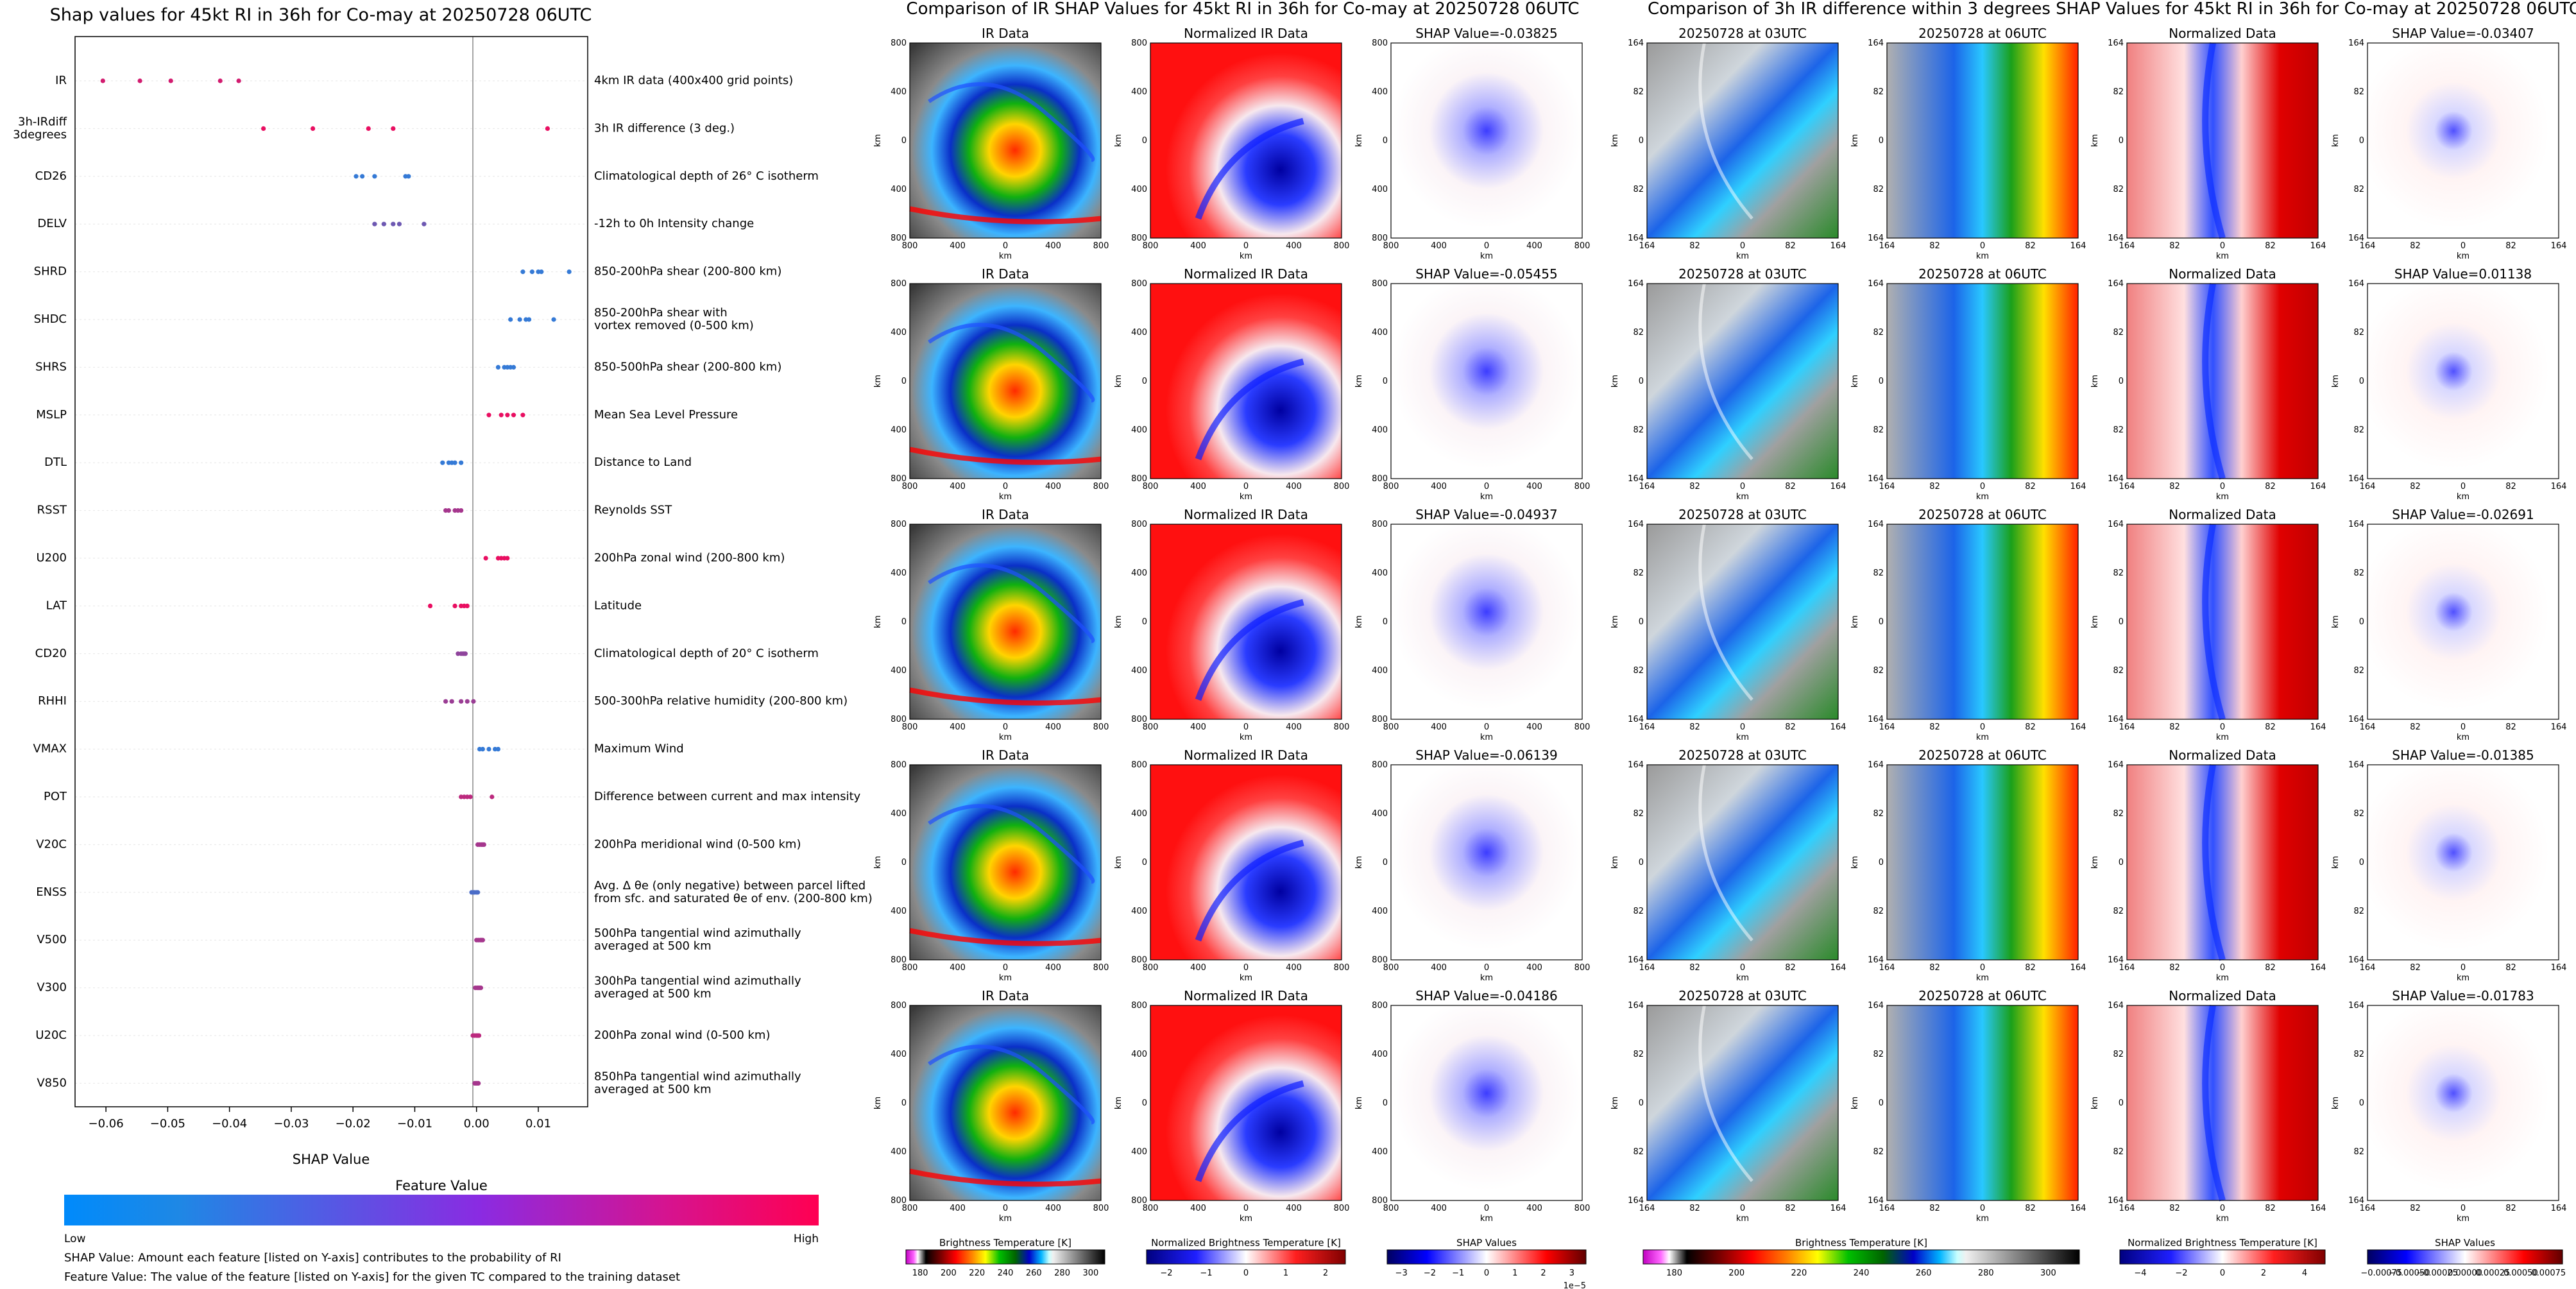  What do you see at coordinates (1861, 1257) in the screenshot?
I see `colorbar-gradient` at bounding box center [1861, 1257].